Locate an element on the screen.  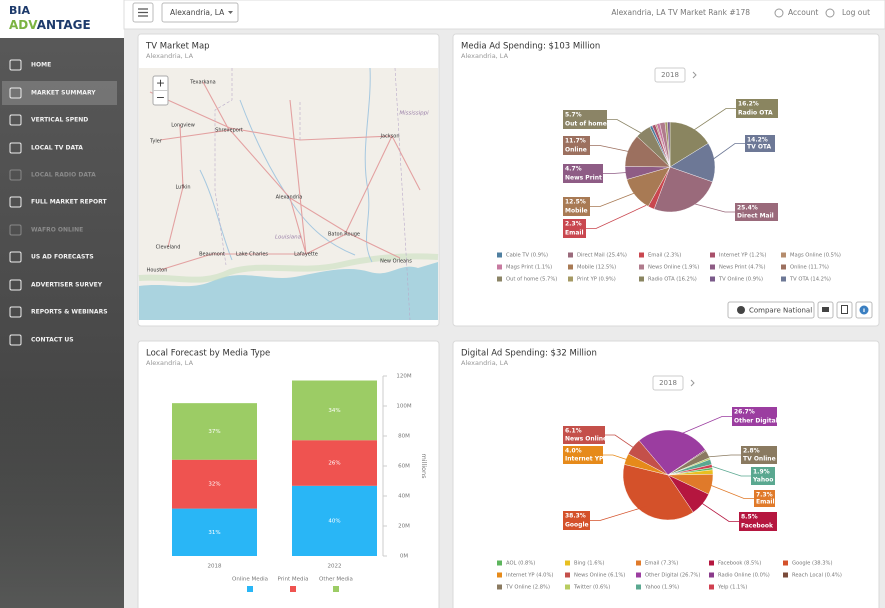
nav-item: HOME is located at coordinates (30, 65).